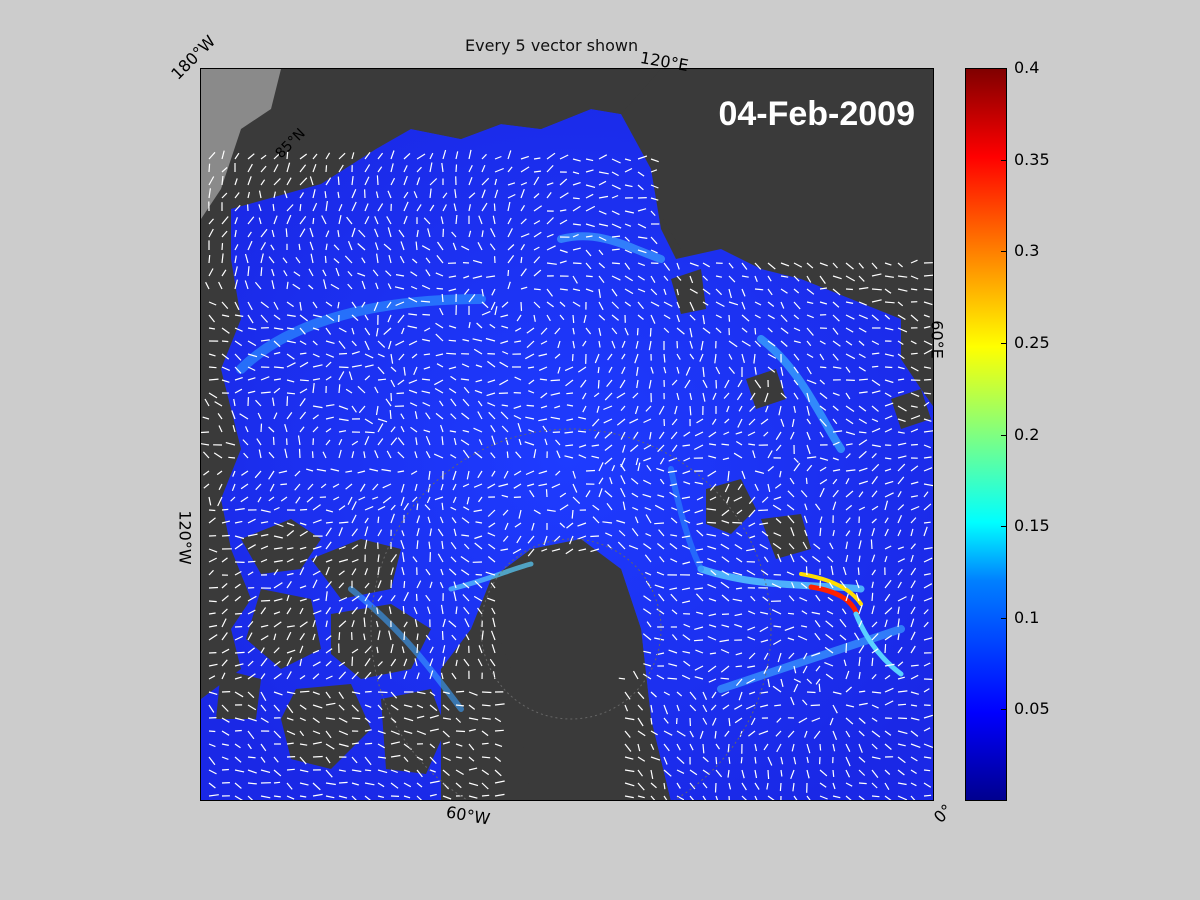 This screenshot has width=1200, height=900. What do you see at coordinates (1027, 617) in the screenshot?
I see `colorbar-tick-label: 0.1` at bounding box center [1027, 617].